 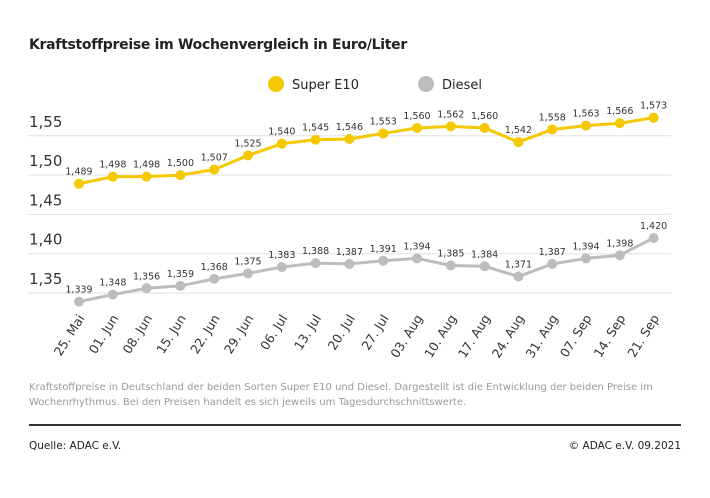 What do you see at coordinates (643, 336) in the screenshot?
I see `x-tick-label: 21. Sep` at bounding box center [643, 336].